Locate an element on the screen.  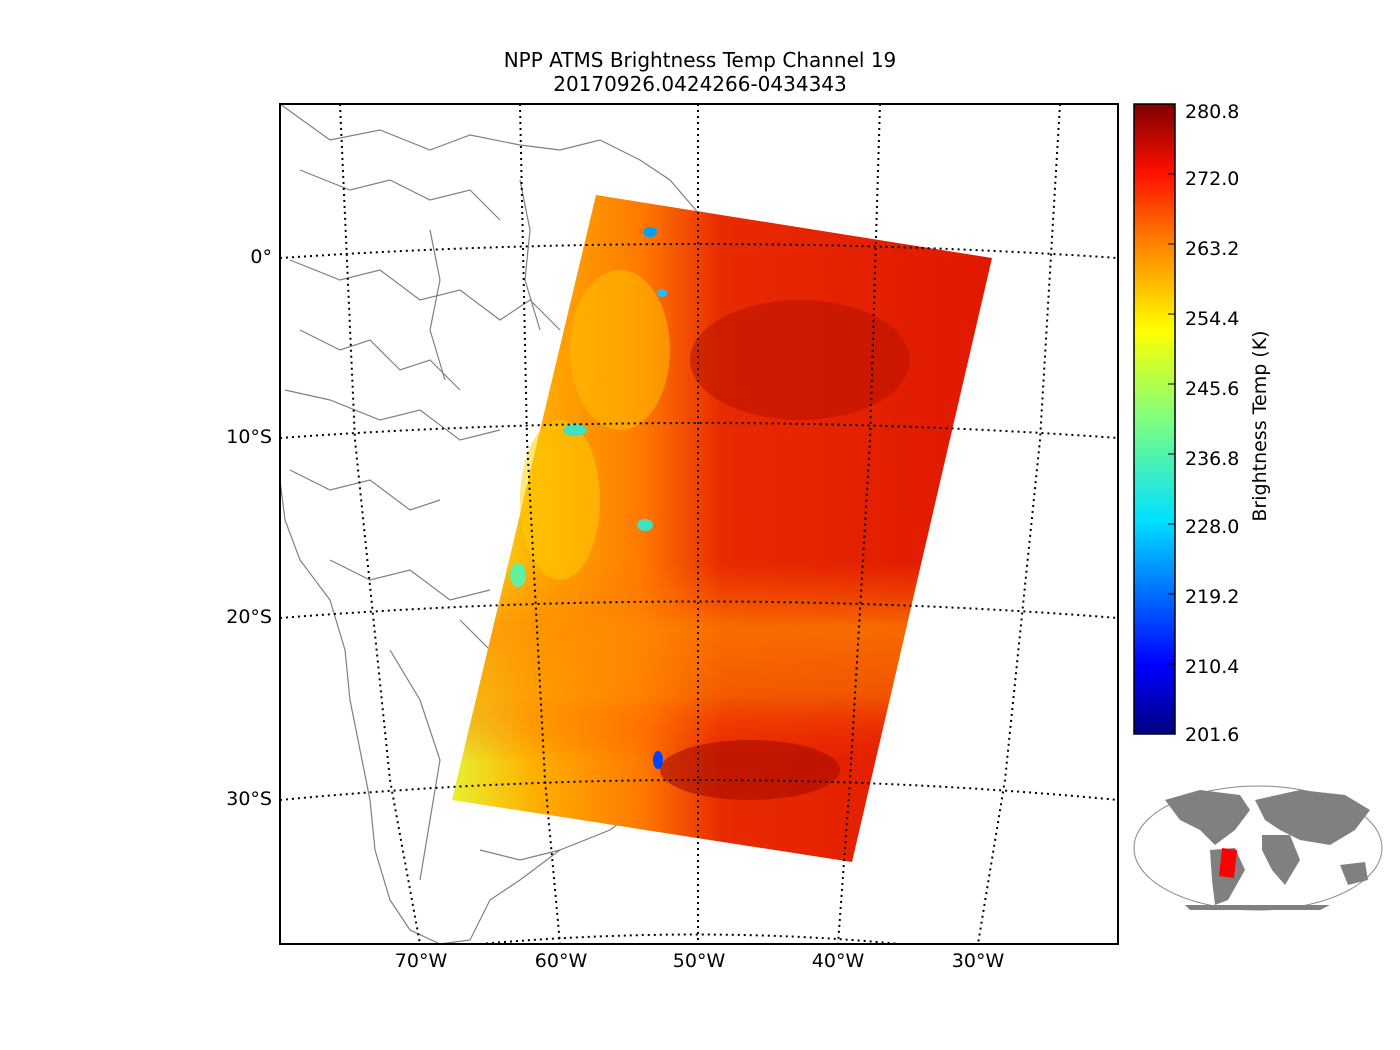
lon-label-40w: 40°W is located at coordinates (838, 961).